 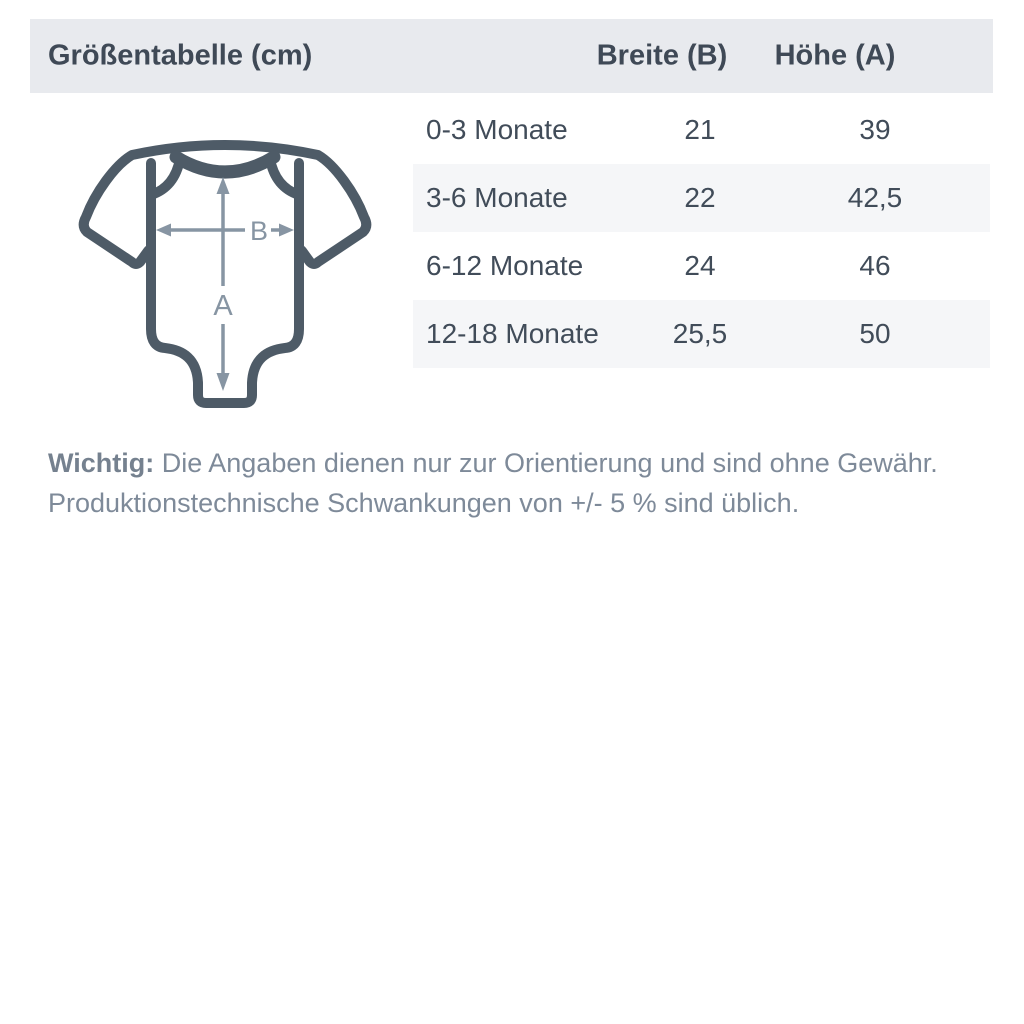 What do you see at coordinates (225, 274) in the screenshot?
I see `baby-onesie-icon: A B` at bounding box center [225, 274].